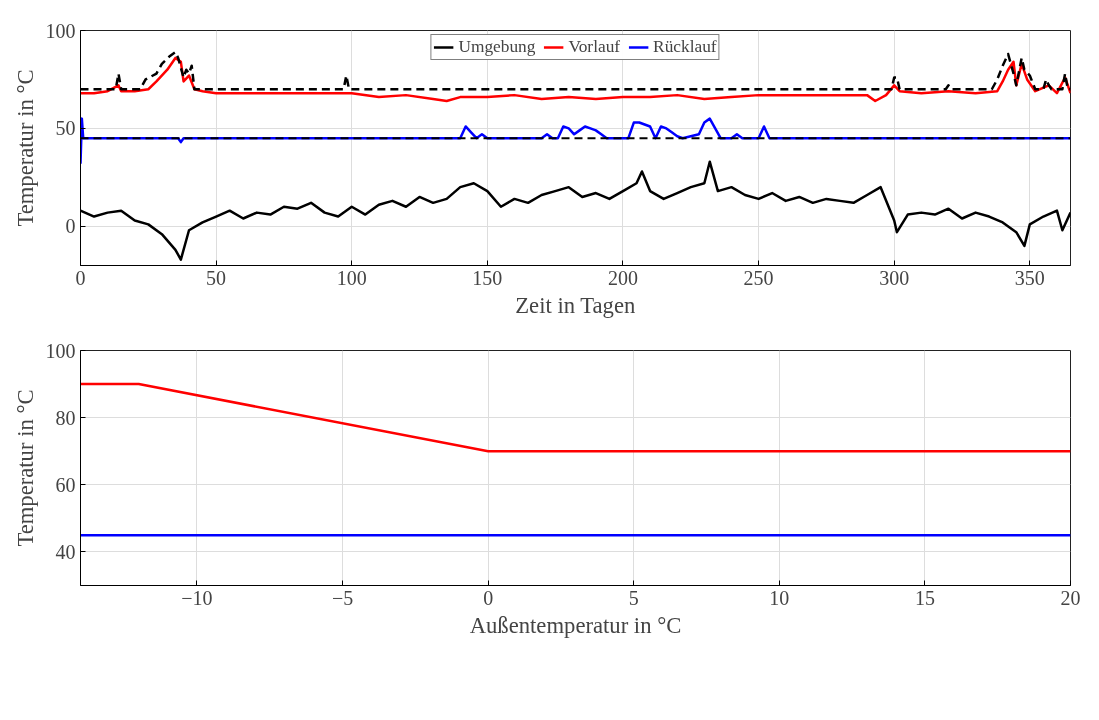 This screenshot has height=720, width=1099. I want to click on y-tick-label: 60, so click(65, 484).